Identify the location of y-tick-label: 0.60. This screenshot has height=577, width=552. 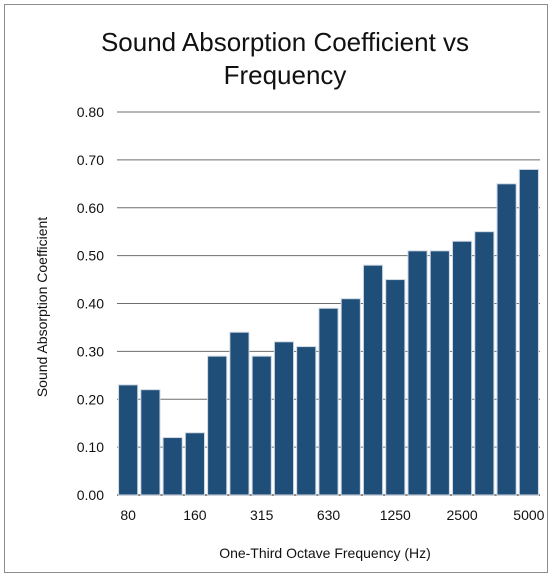
(90, 208).